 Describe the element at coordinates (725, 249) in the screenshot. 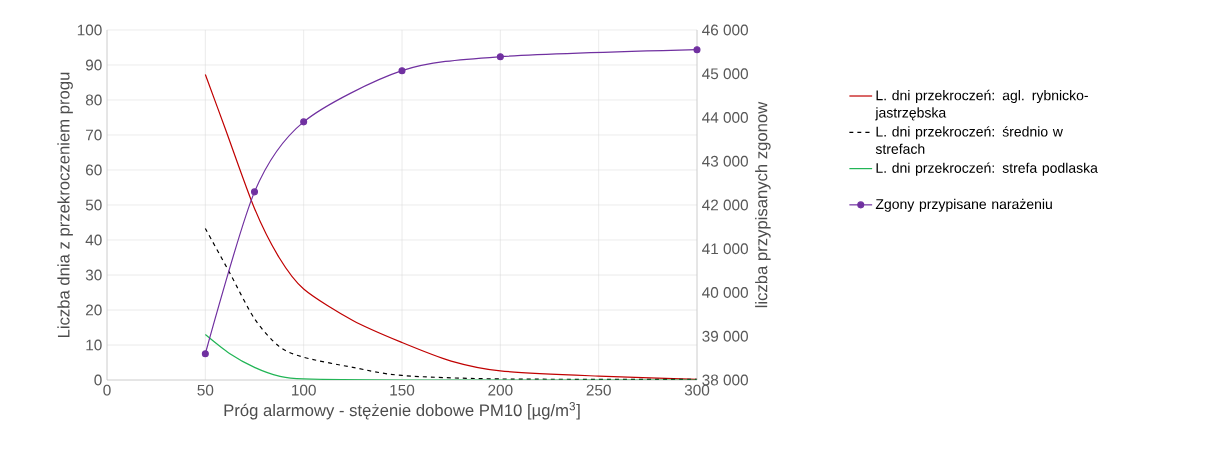

I see `y2-tick-label: 41 000` at that location.